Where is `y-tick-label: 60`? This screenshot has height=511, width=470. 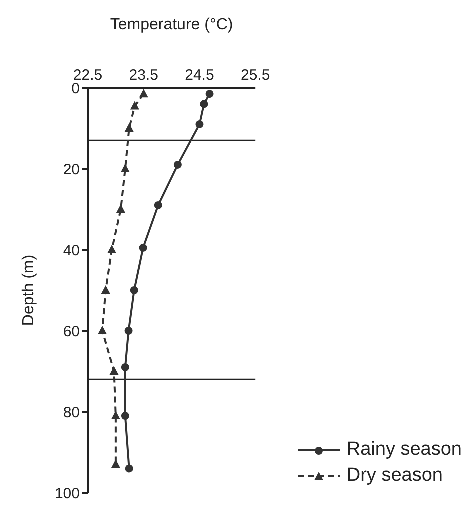 y-tick-label: 60 is located at coordinates (71, 331).